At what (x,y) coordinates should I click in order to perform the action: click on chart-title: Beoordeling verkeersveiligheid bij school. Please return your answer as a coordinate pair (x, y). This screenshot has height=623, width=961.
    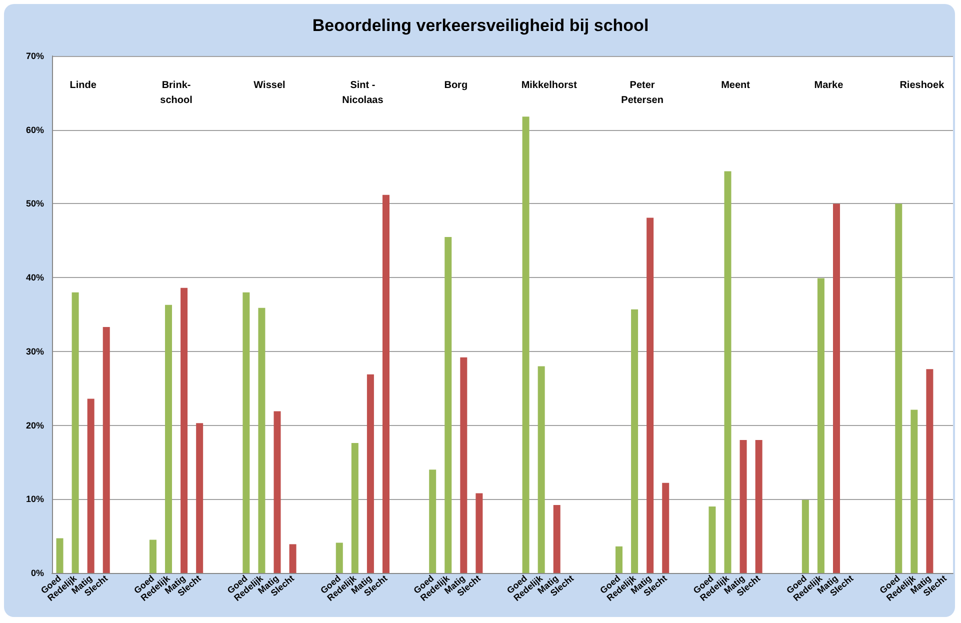
    Looking at the image, I should click on (480, 25).